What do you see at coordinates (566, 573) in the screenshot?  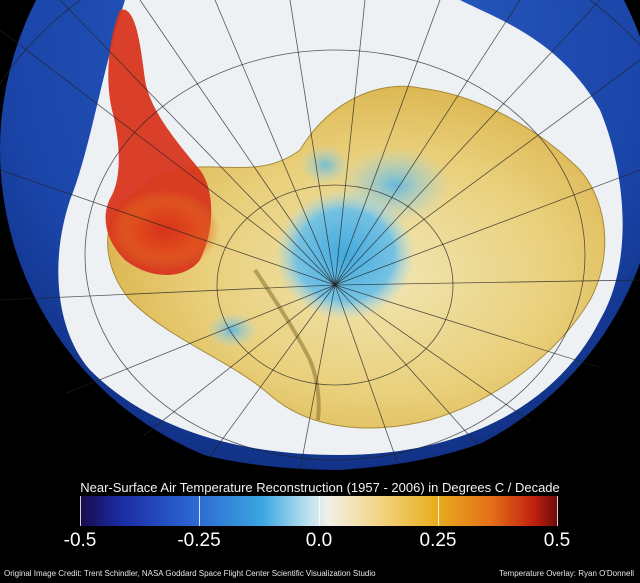 I see `overlay-credit: Temperature Overlay: Ryan O'Donnell` at bounding box center [566, 573].